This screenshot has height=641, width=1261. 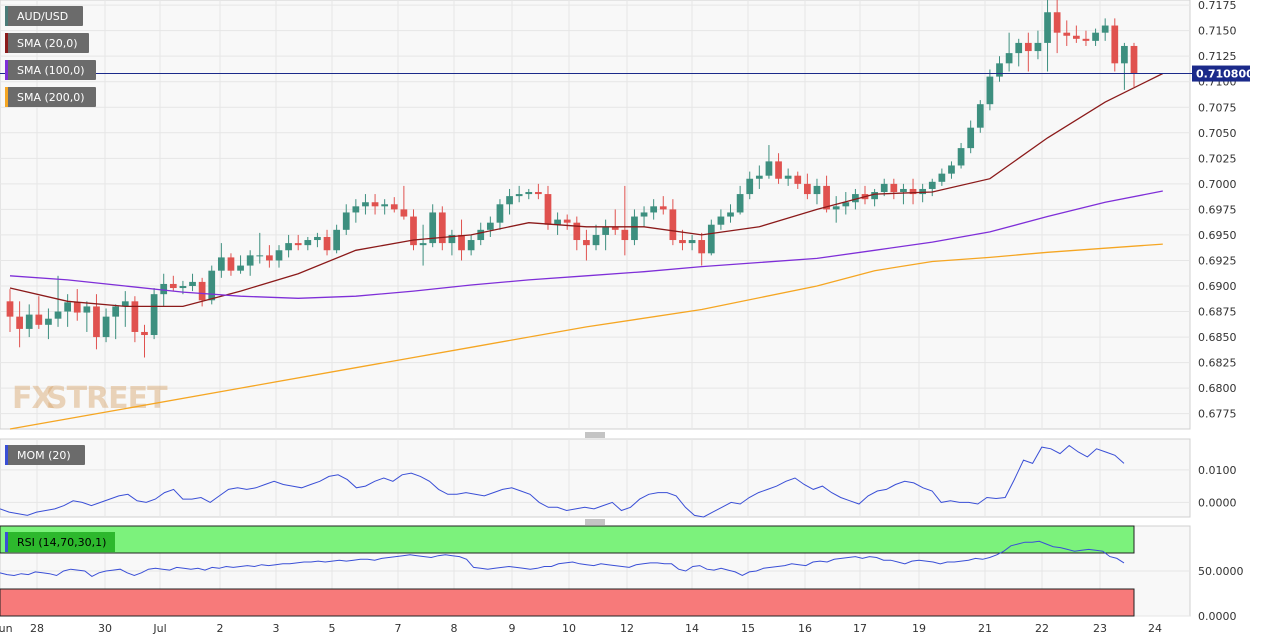 I want to click on price-y-tick-label: 0.6975, so click(x=1217, y=209).